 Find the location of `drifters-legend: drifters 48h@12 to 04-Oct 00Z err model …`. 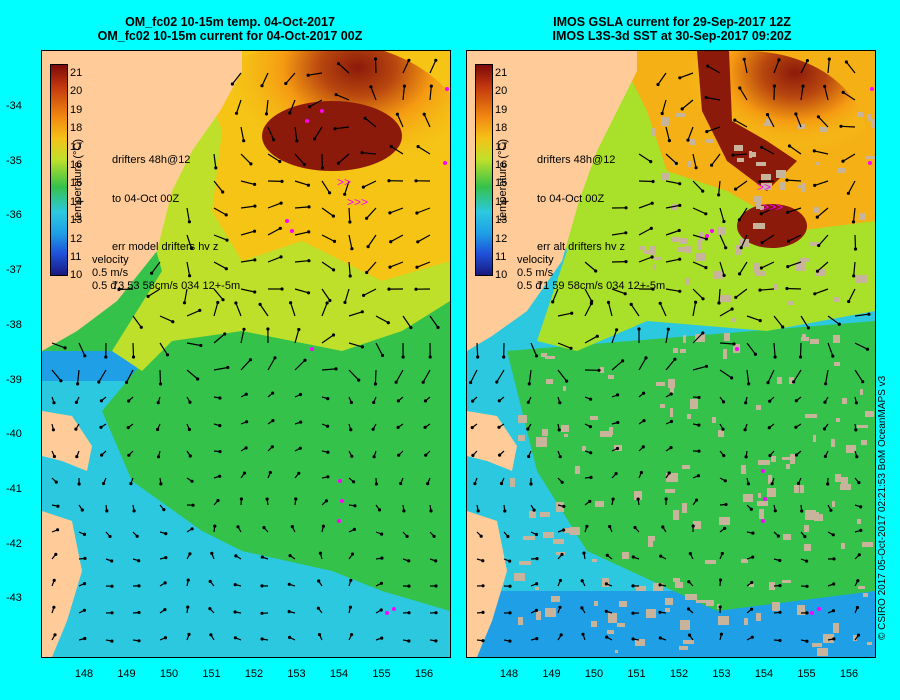

drifters-legend: drifters 48h@12 to 04-Oct 00Z err model … is located at coordinates (176, 223).